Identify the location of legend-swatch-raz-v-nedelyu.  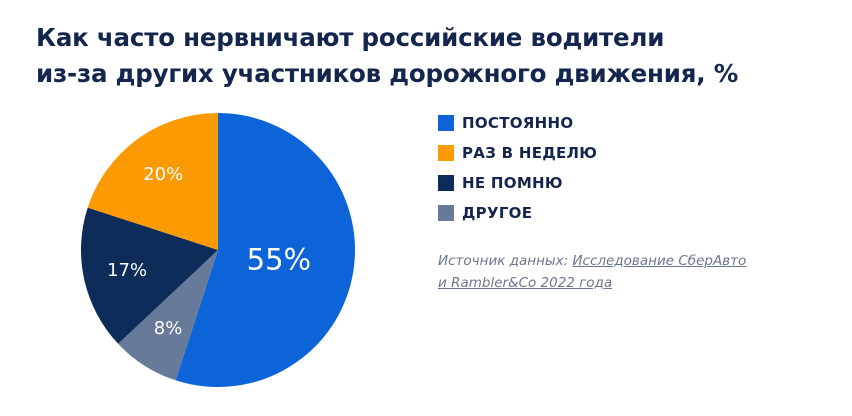
(446, 153).